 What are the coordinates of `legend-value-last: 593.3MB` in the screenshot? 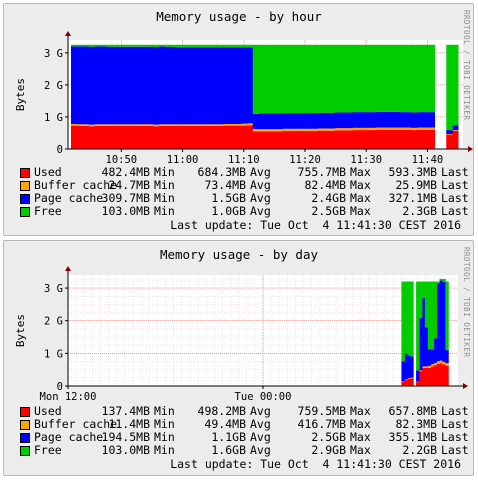 It's located at (412, 172).